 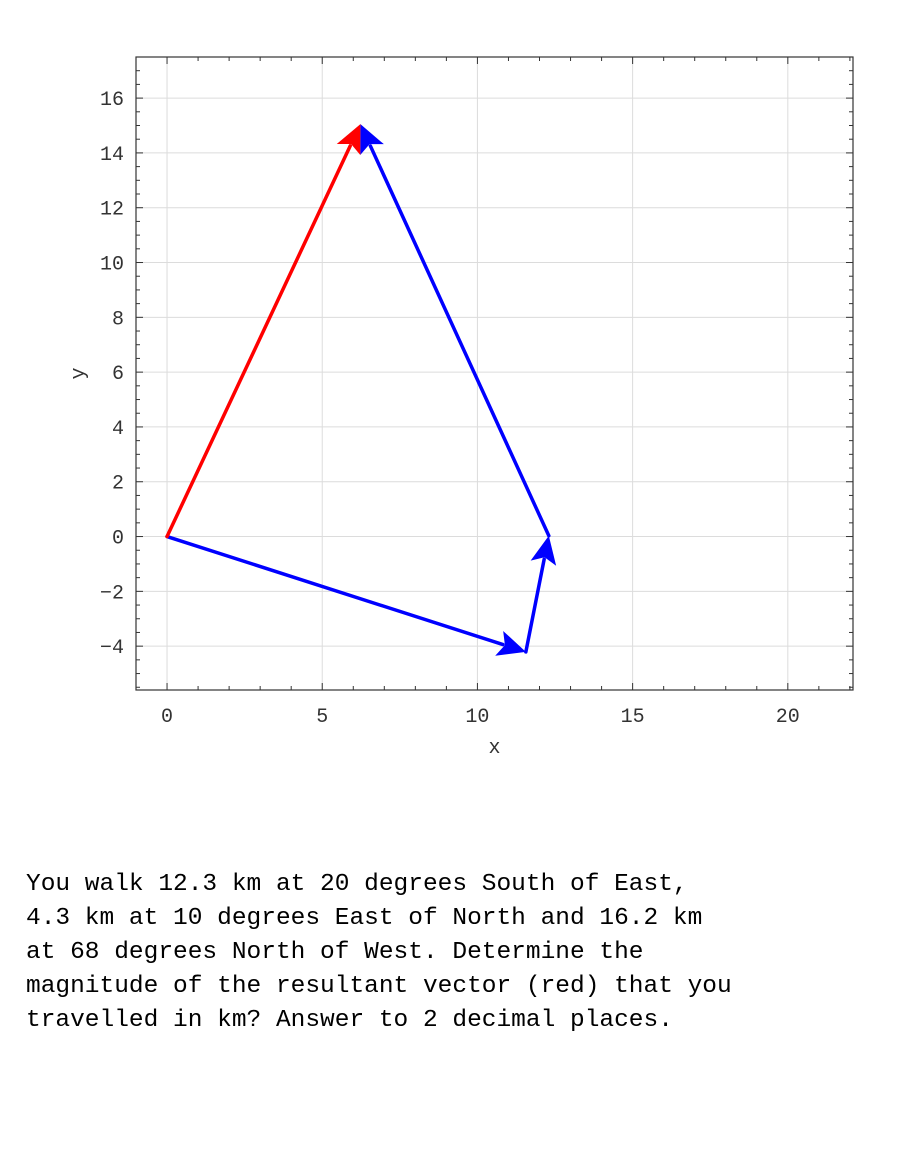 I want to click on y-tick-label: 16, so click(x=112, y=100).